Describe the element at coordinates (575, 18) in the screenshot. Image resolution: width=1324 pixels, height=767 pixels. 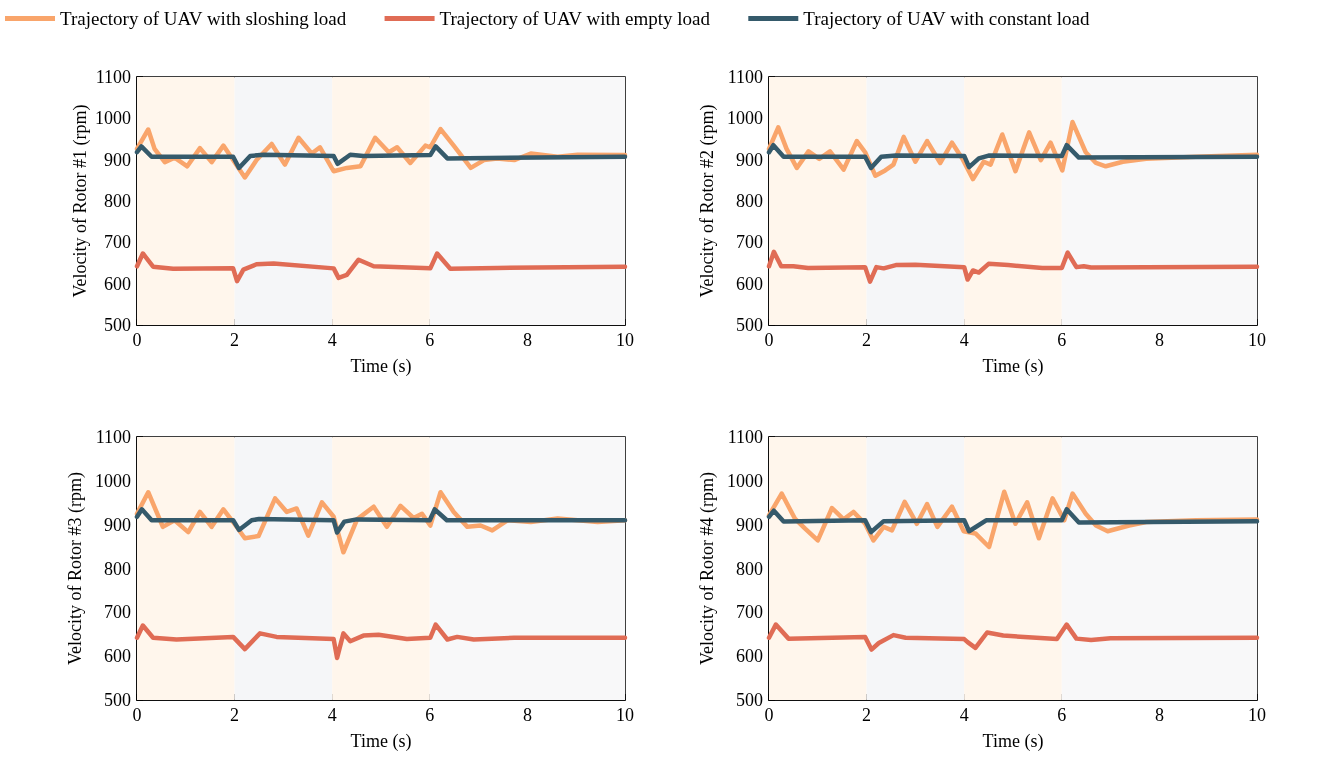
I see `legend-label: Trajectory of UAV with empty load` at that location.